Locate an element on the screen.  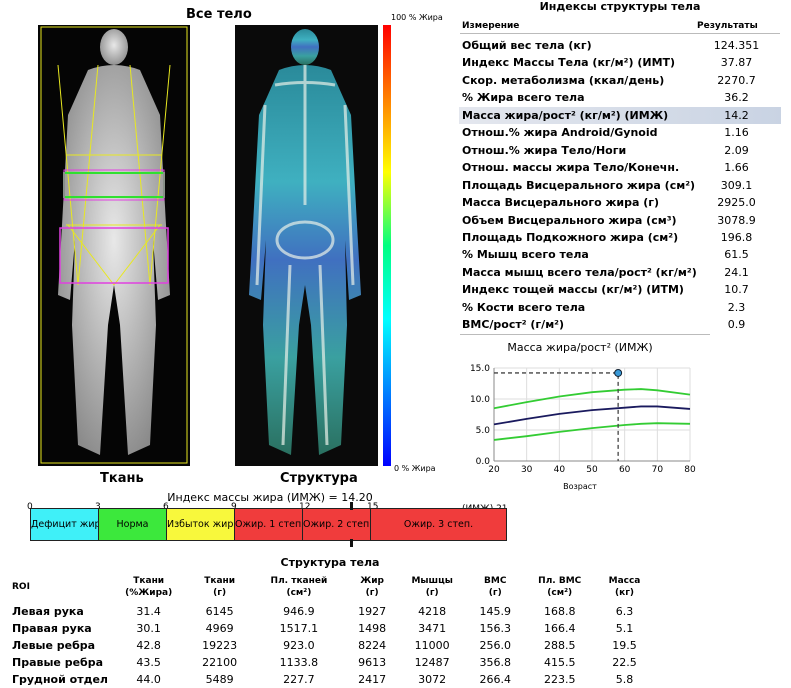
cell-value: 227.7 is located at coordinates (299, 679).